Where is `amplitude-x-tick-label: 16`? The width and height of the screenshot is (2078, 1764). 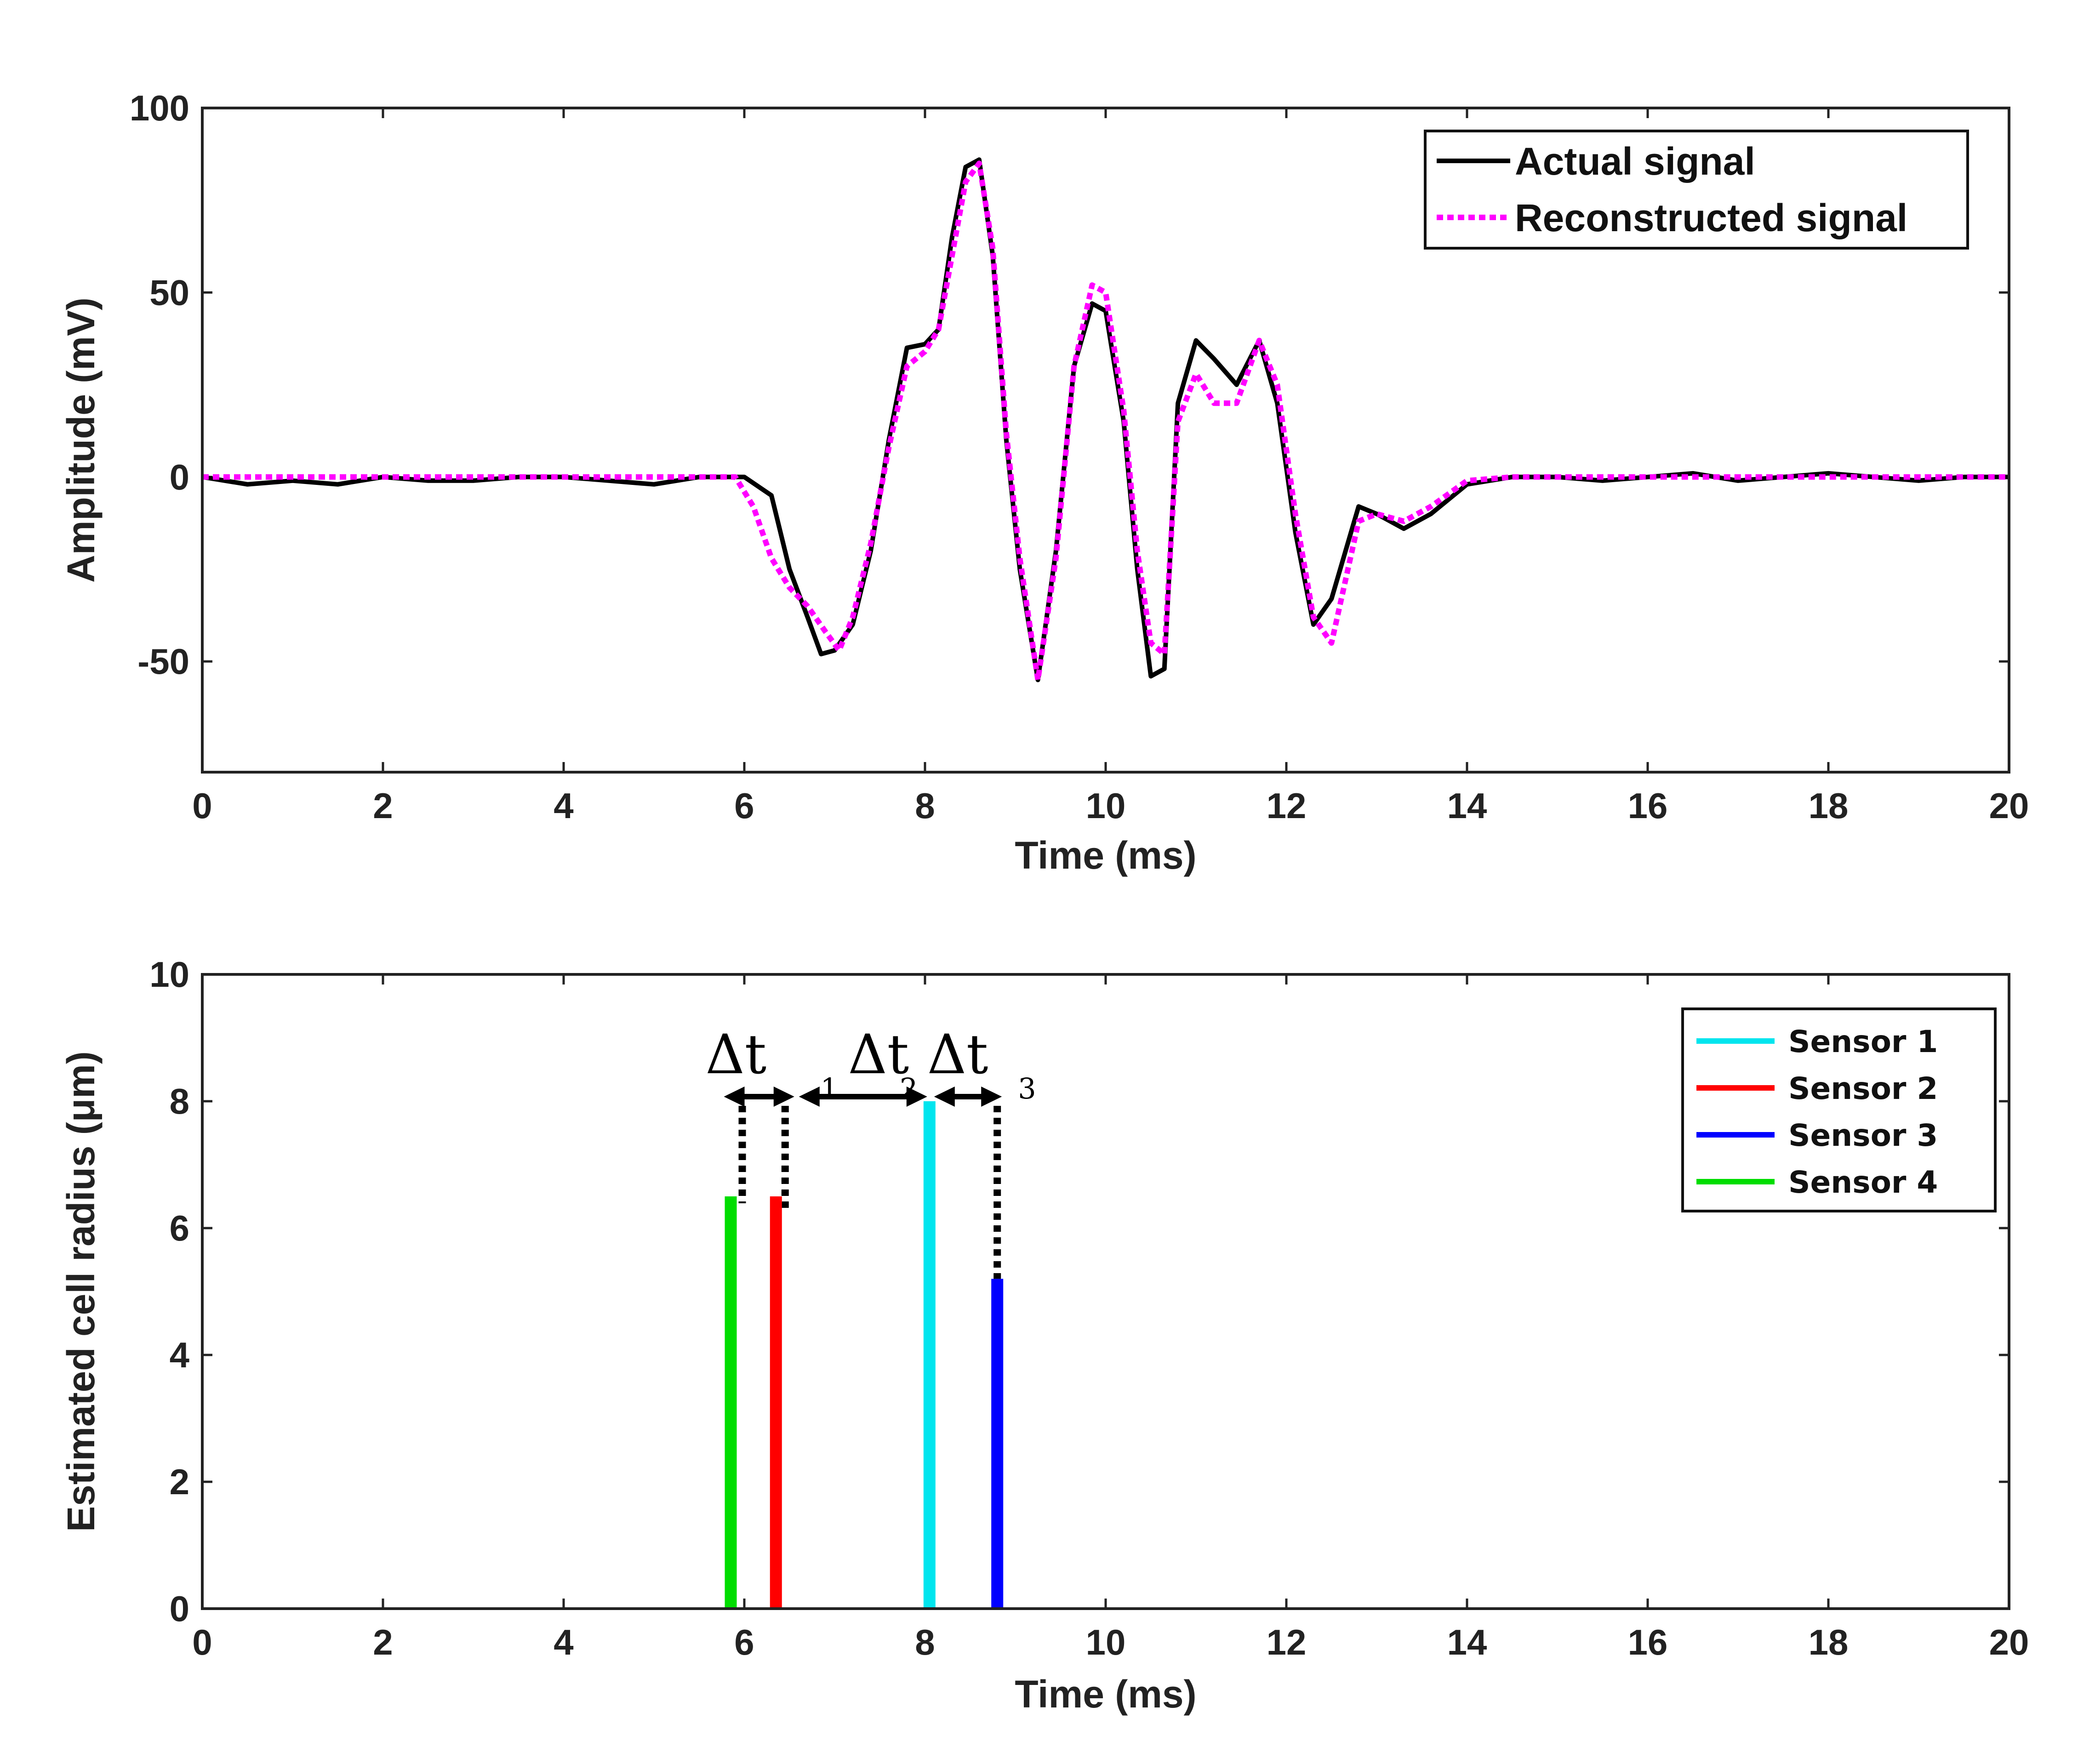
amplitude-x-tick-label: 16 is located at coordinates (1648, 805).